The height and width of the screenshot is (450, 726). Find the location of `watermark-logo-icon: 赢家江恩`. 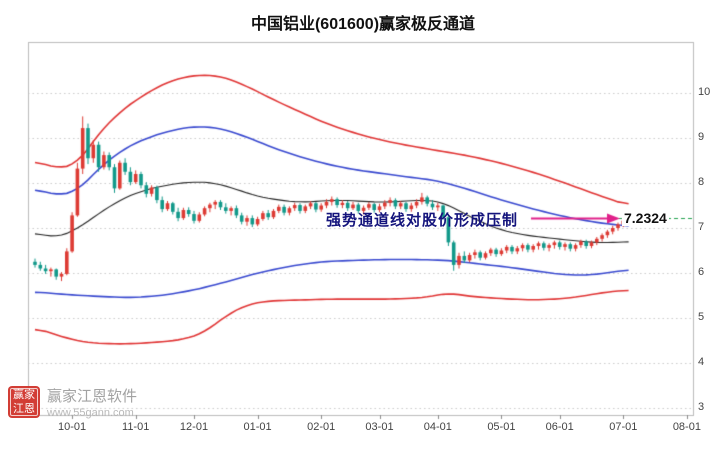

watermark-logo-icon: 赢家江恩 is located at coordinates (24, 402).